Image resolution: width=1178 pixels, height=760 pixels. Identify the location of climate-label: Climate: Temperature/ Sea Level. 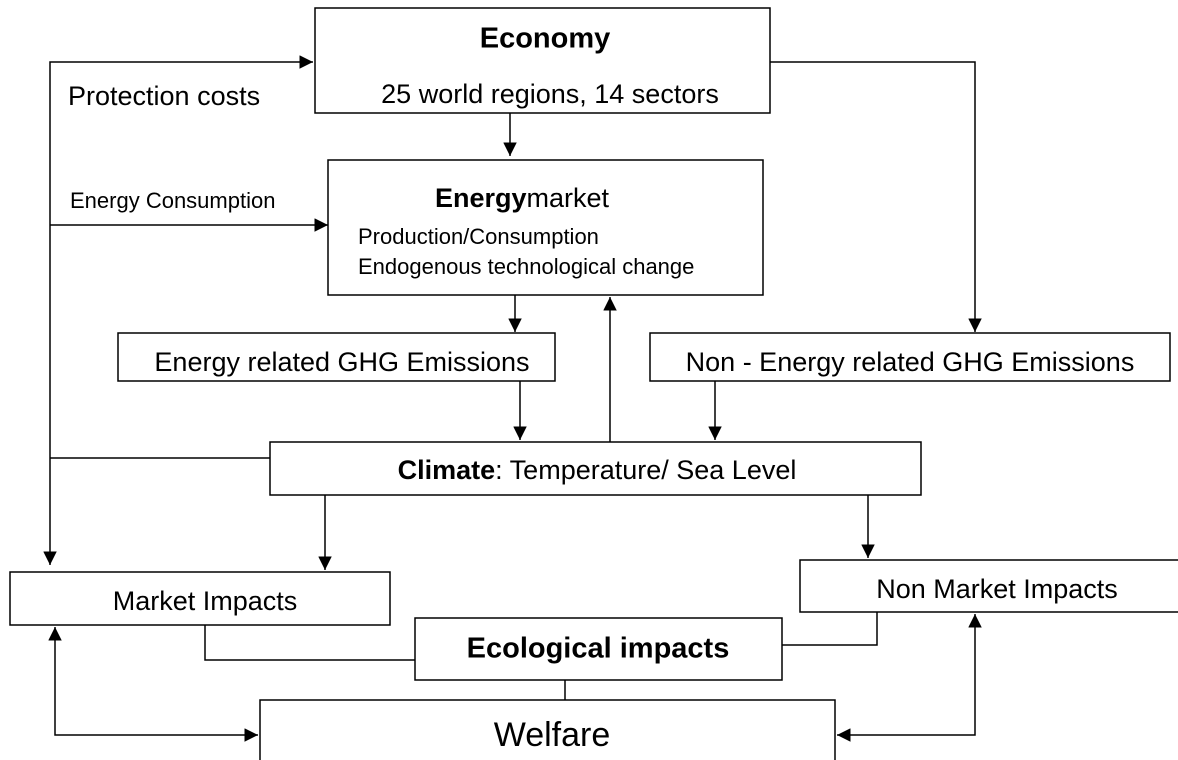
(597, 470).